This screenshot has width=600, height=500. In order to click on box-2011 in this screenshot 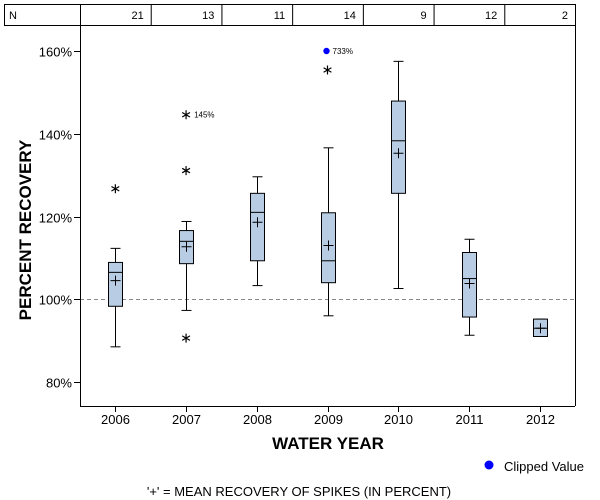, I will do `click(469, 287)`.